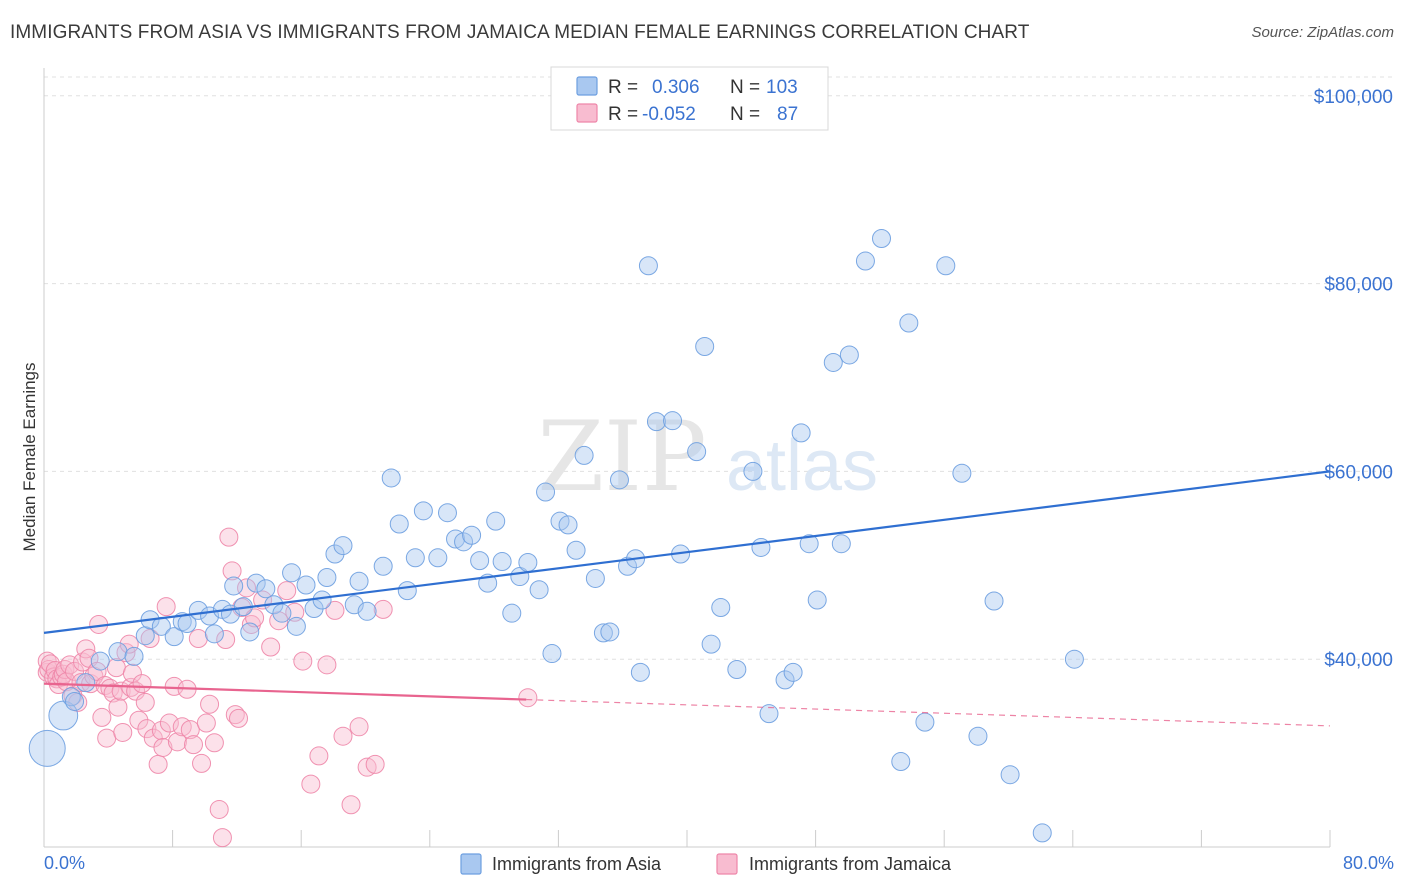 This screenshot has width=1406, height=892. Describe the element at coordinates (745, 114) in the screenshot. I see `legend-n-label-jamaica: N =` at that location.